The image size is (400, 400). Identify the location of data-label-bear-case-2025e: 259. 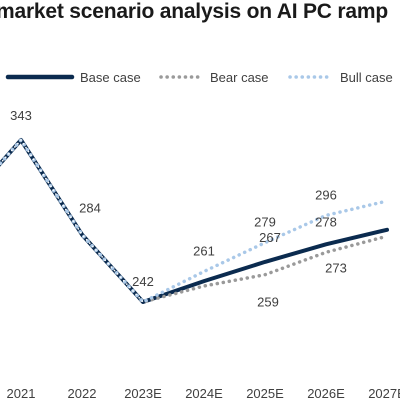
(268, 302).